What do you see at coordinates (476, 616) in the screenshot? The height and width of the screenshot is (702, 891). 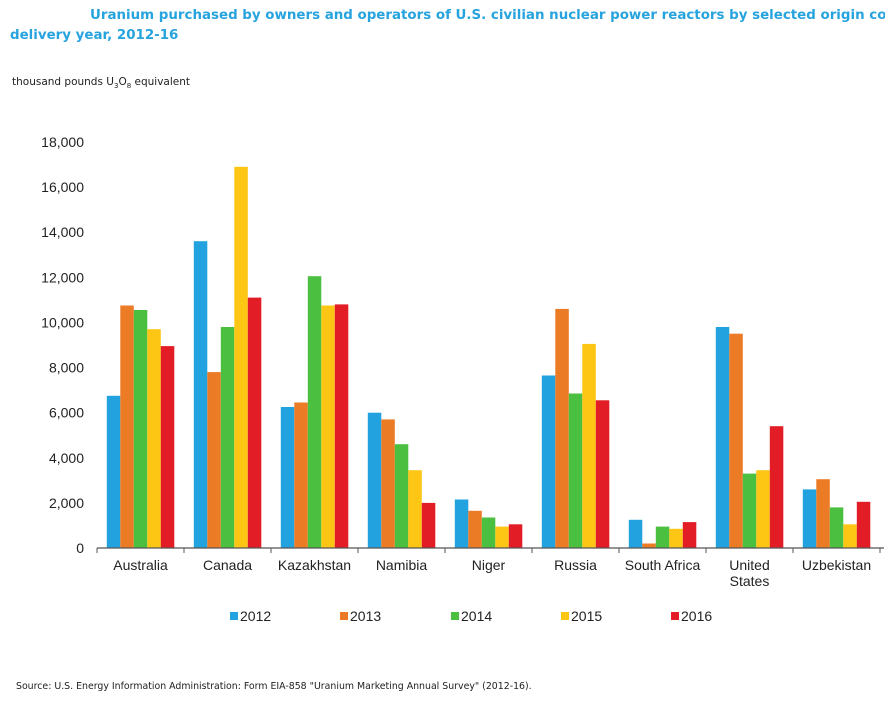 I see `legend-label-2014: 2014` at bounding box center [476, 616].